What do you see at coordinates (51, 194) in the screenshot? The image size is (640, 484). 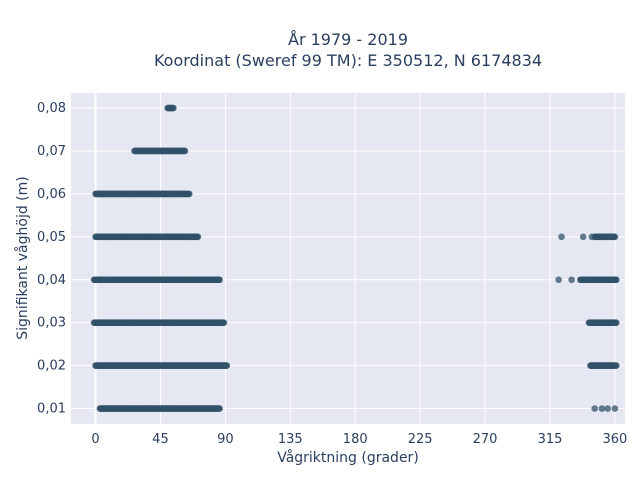 I see `y-tick-label: 0,06` at bounding box center [51, 194].